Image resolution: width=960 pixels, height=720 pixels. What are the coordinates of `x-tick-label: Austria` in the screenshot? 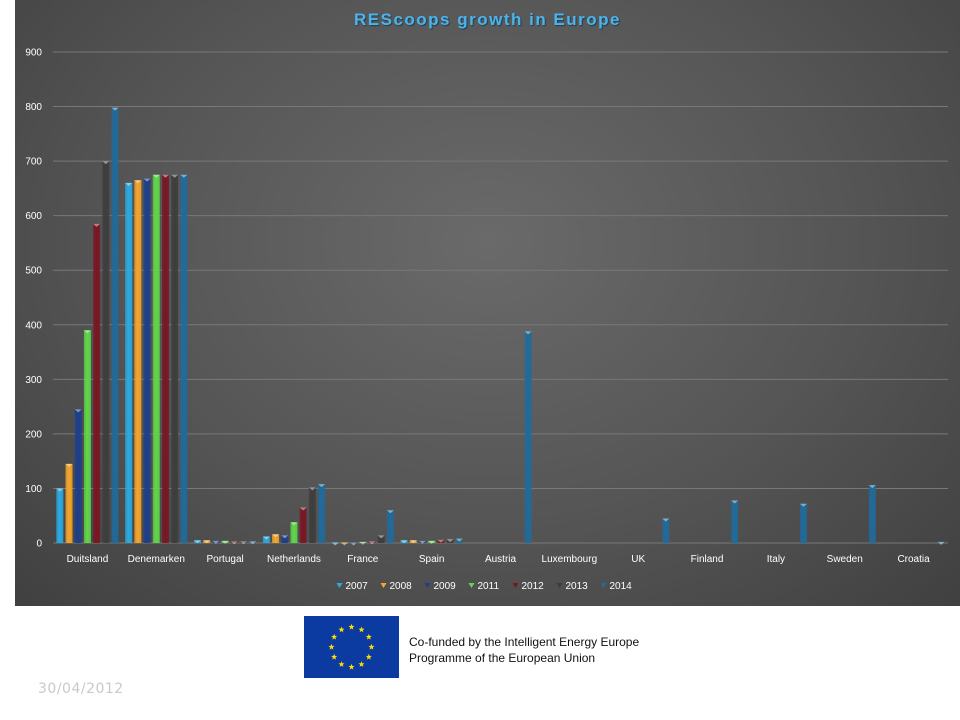 It's located at (501, 559).